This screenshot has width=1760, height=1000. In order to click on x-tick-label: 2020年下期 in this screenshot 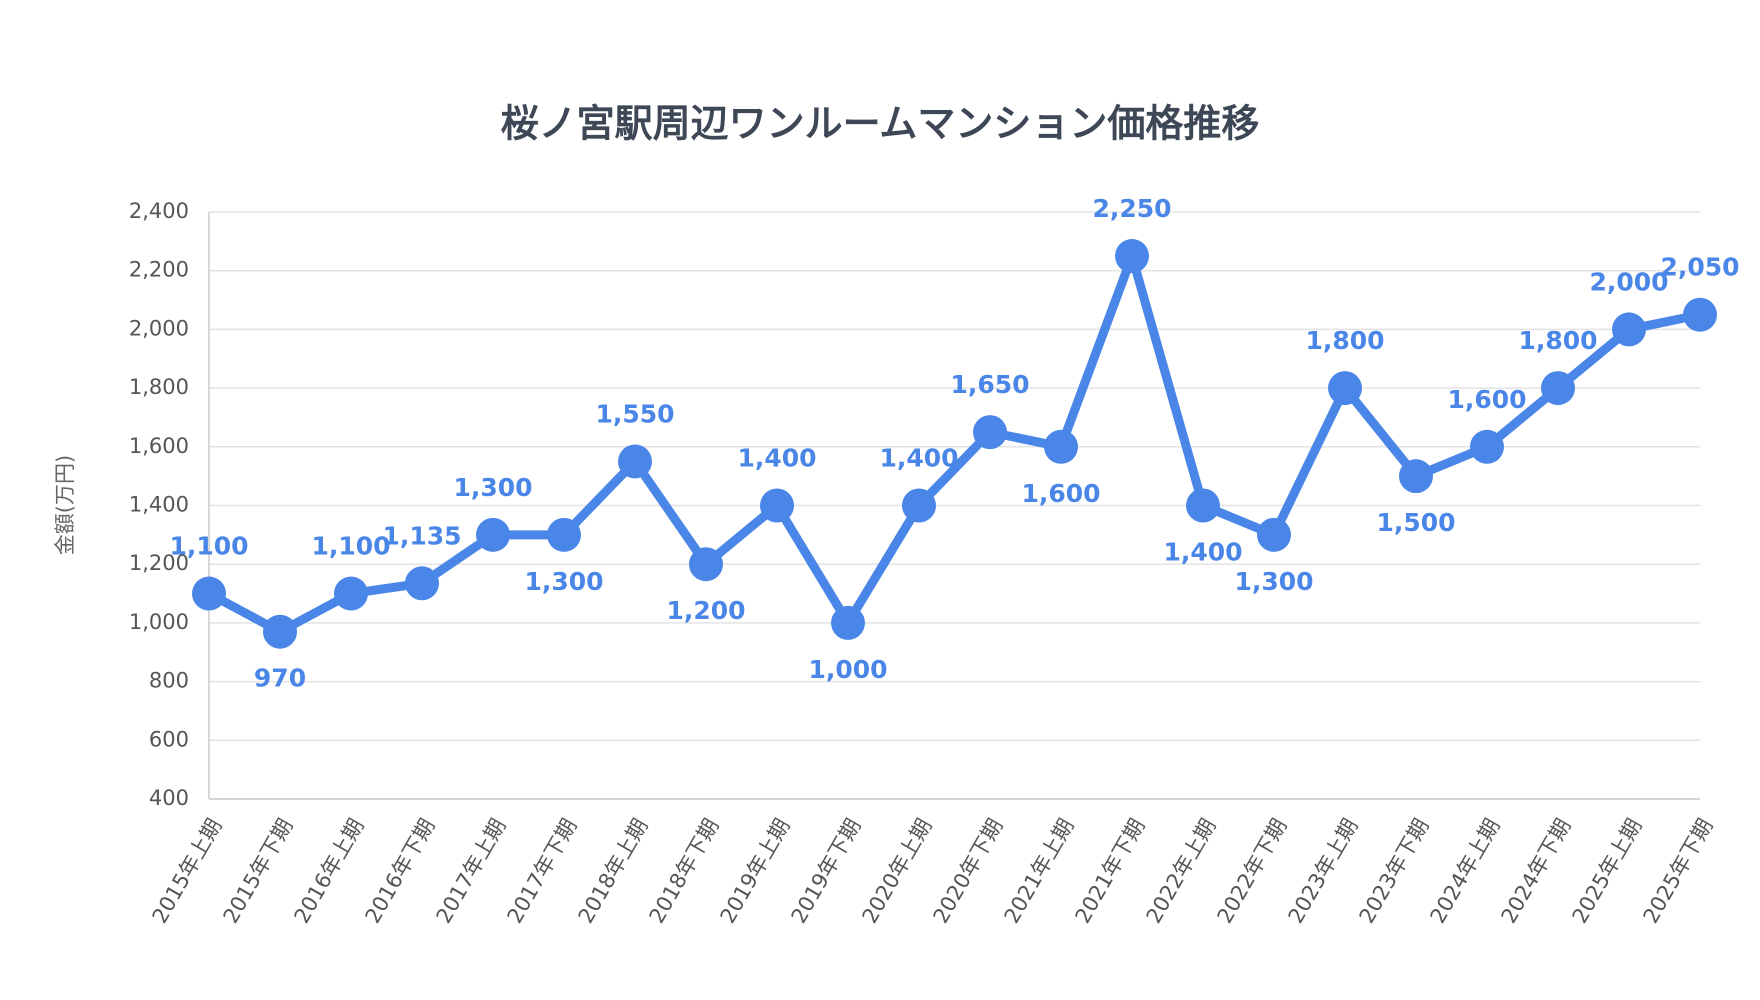, I will do `click(968, 871)`.